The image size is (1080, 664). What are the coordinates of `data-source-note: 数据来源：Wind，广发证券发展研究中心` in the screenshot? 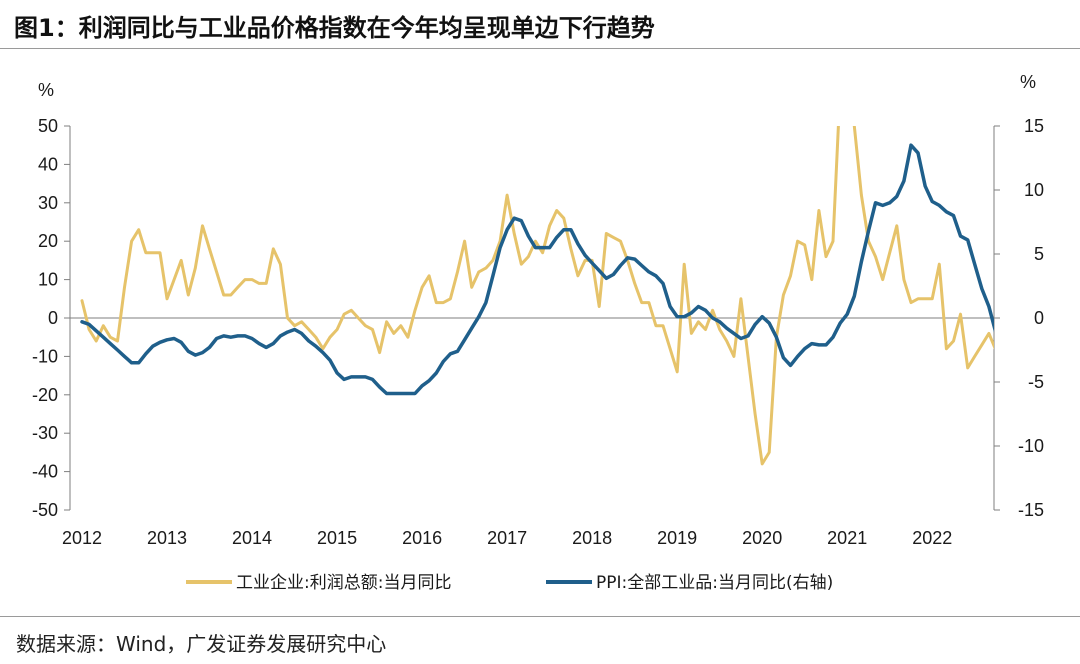 It's located at (201, 644).